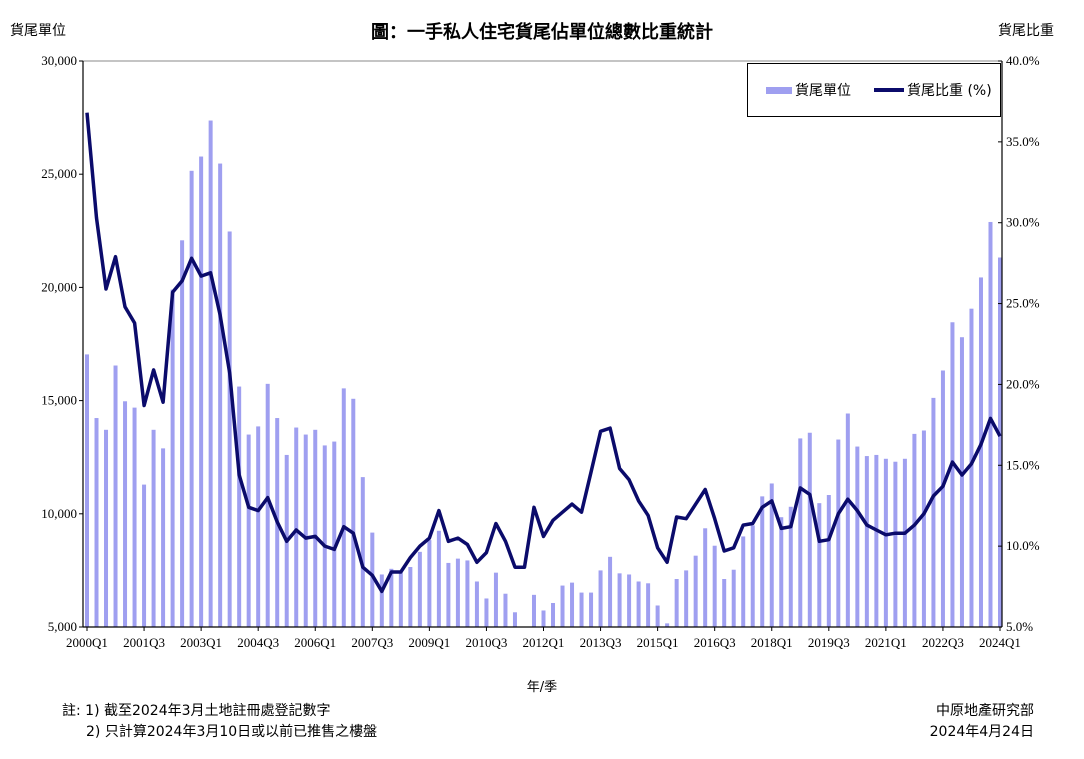 The image size is (1084, 759). What do you see at coordinates (59, 286) in the screenshot?
I see `left-tick-label: 20,000` at bounding box center [59, 286].